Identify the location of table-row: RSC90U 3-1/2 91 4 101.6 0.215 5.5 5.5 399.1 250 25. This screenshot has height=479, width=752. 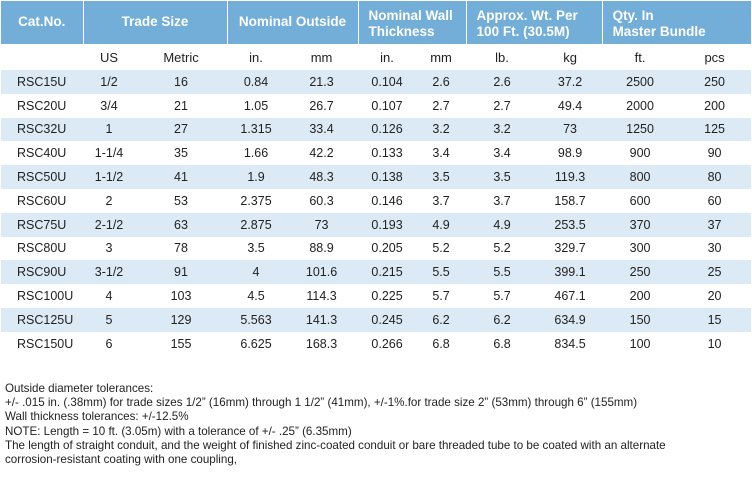
(376, 272).